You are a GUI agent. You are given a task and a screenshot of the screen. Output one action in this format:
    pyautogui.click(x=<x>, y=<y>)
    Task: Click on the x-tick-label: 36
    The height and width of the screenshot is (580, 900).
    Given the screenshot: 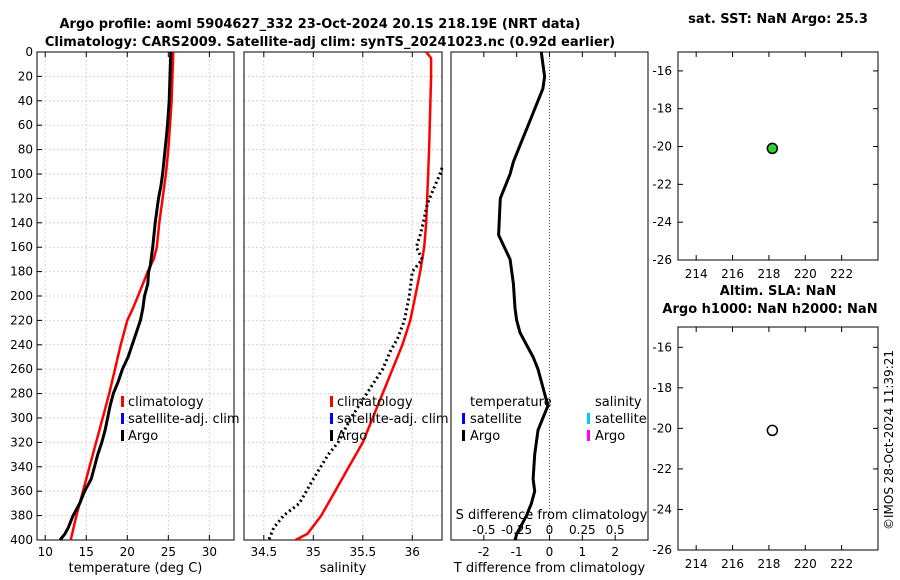 What is the action you would take?
    pyautogui.click(x=412, y=552)
    